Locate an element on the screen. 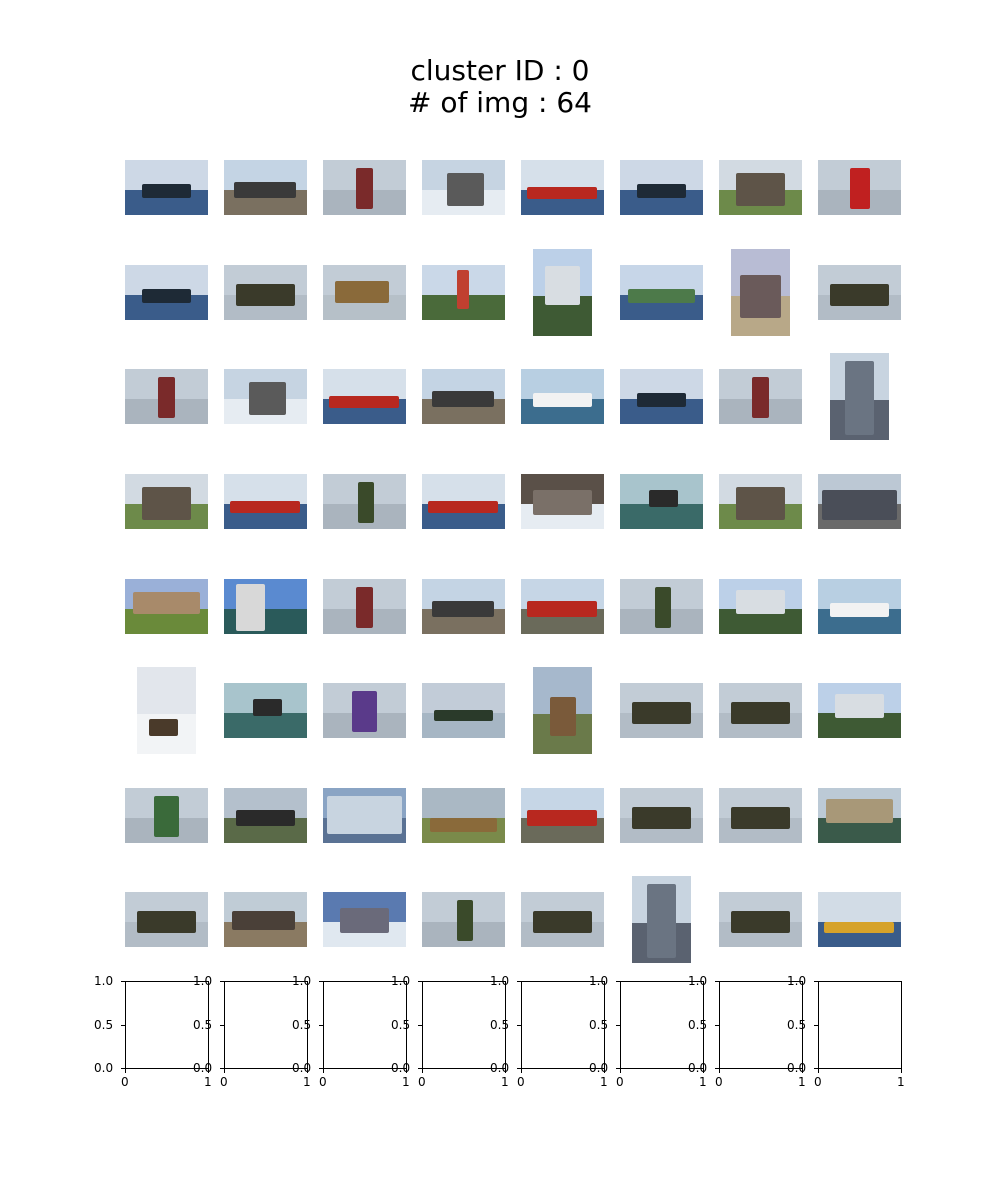 Image resolution: width=1000 pixels, height=1200 pixels. thumbnail-train-red is located at coordinates (562, 606).